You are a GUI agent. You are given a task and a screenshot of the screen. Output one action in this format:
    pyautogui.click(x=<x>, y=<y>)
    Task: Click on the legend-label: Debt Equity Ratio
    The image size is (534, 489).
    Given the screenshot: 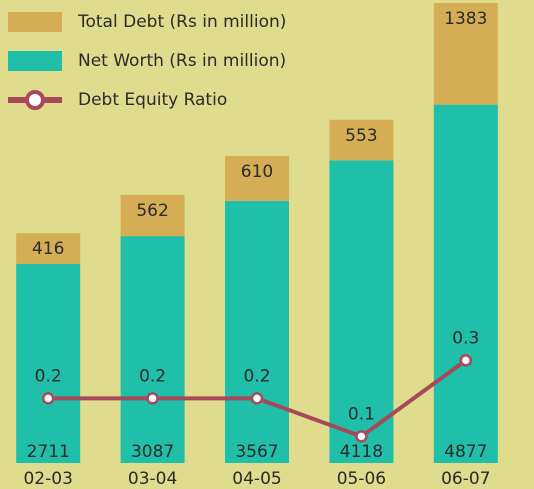 What is the action you would take?
    pyautogui.click(x=152, y=100)
    